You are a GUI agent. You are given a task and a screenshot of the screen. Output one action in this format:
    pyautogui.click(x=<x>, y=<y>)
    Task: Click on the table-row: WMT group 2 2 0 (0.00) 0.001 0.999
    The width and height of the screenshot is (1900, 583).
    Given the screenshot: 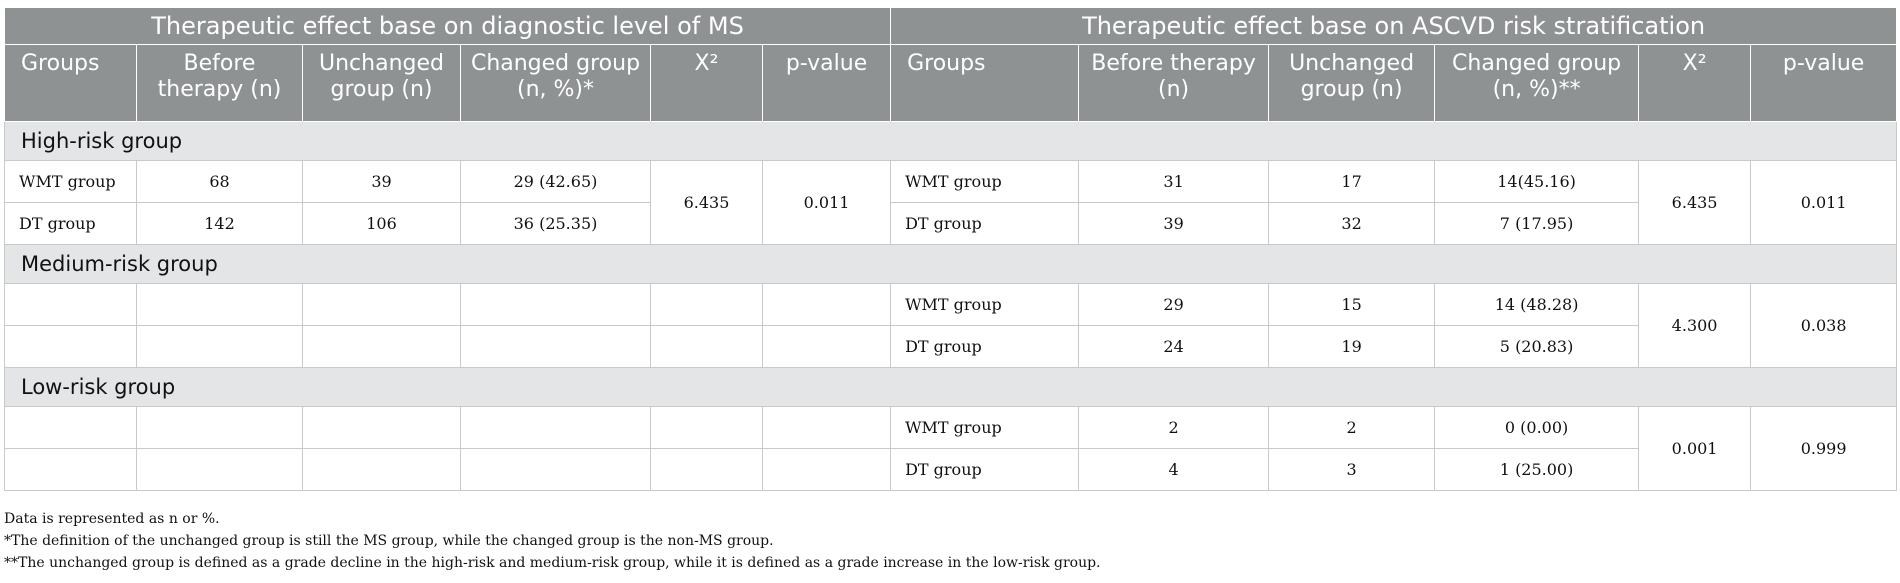 What is the action you would take?
    pyautogui.click(x=951, y=448)
    